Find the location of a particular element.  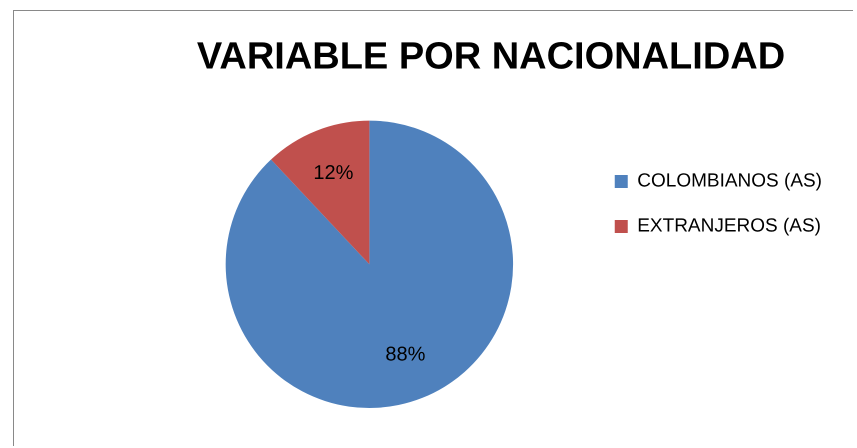

data-label: 88% is located at coordinates (405, 355).